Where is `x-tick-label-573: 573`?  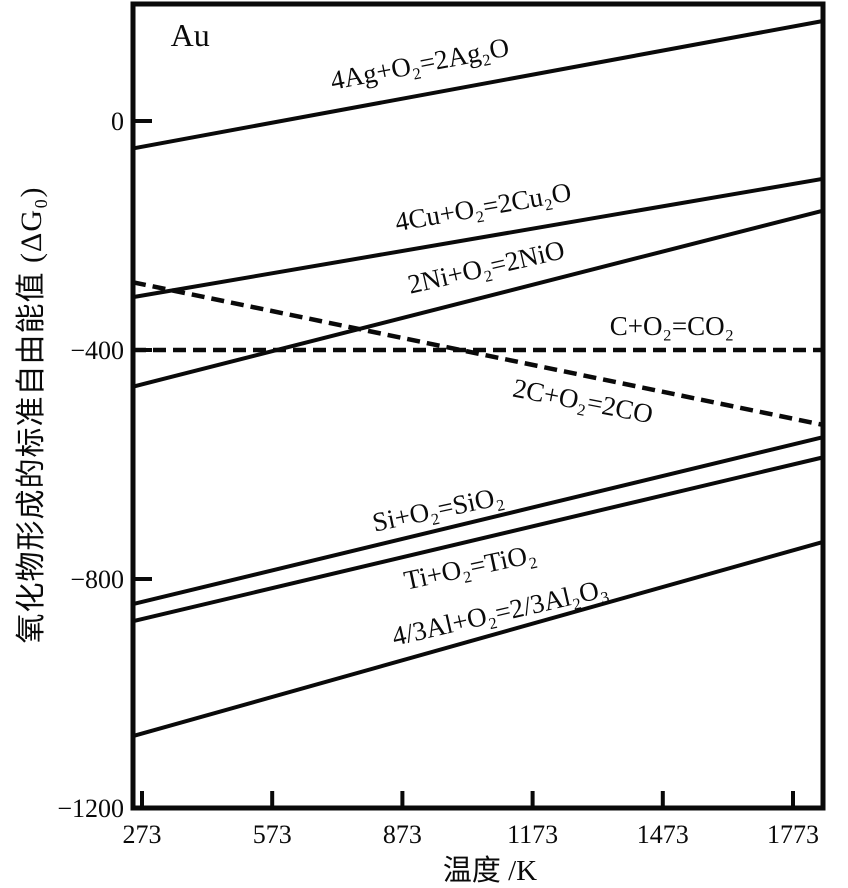
x-tick-label-573: 573 is located at coordinates (272, 834).